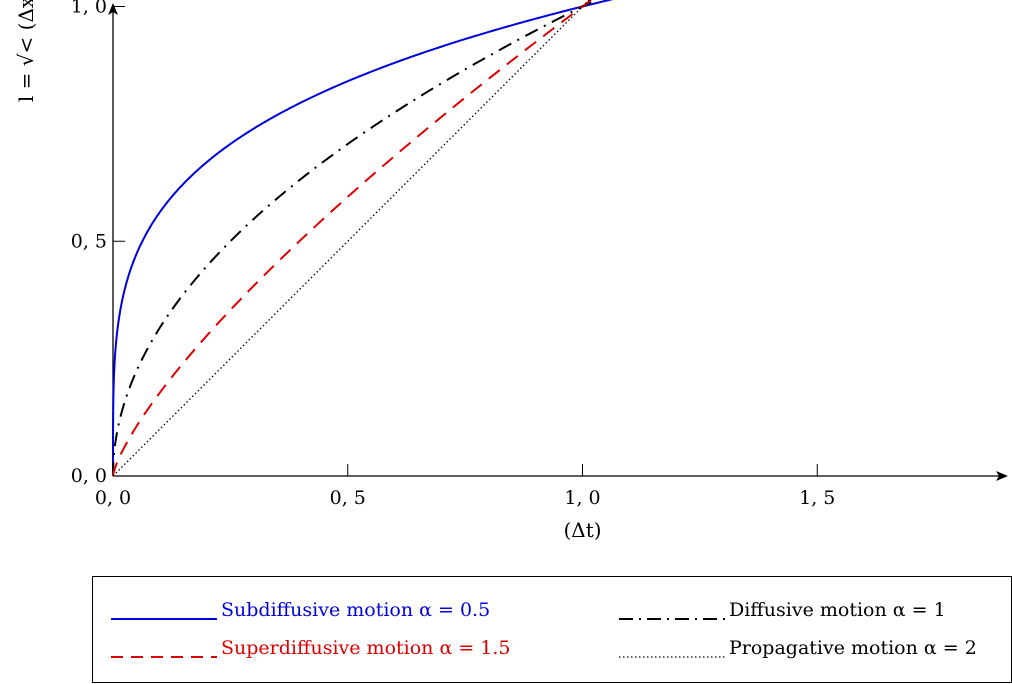 The image size is (1012, 684). What do you see at coordinates (837, 610) in the screenshot?
I see `legend-label-diffusive: Diffusive motion α = 1` at bounding box center [837, 610].